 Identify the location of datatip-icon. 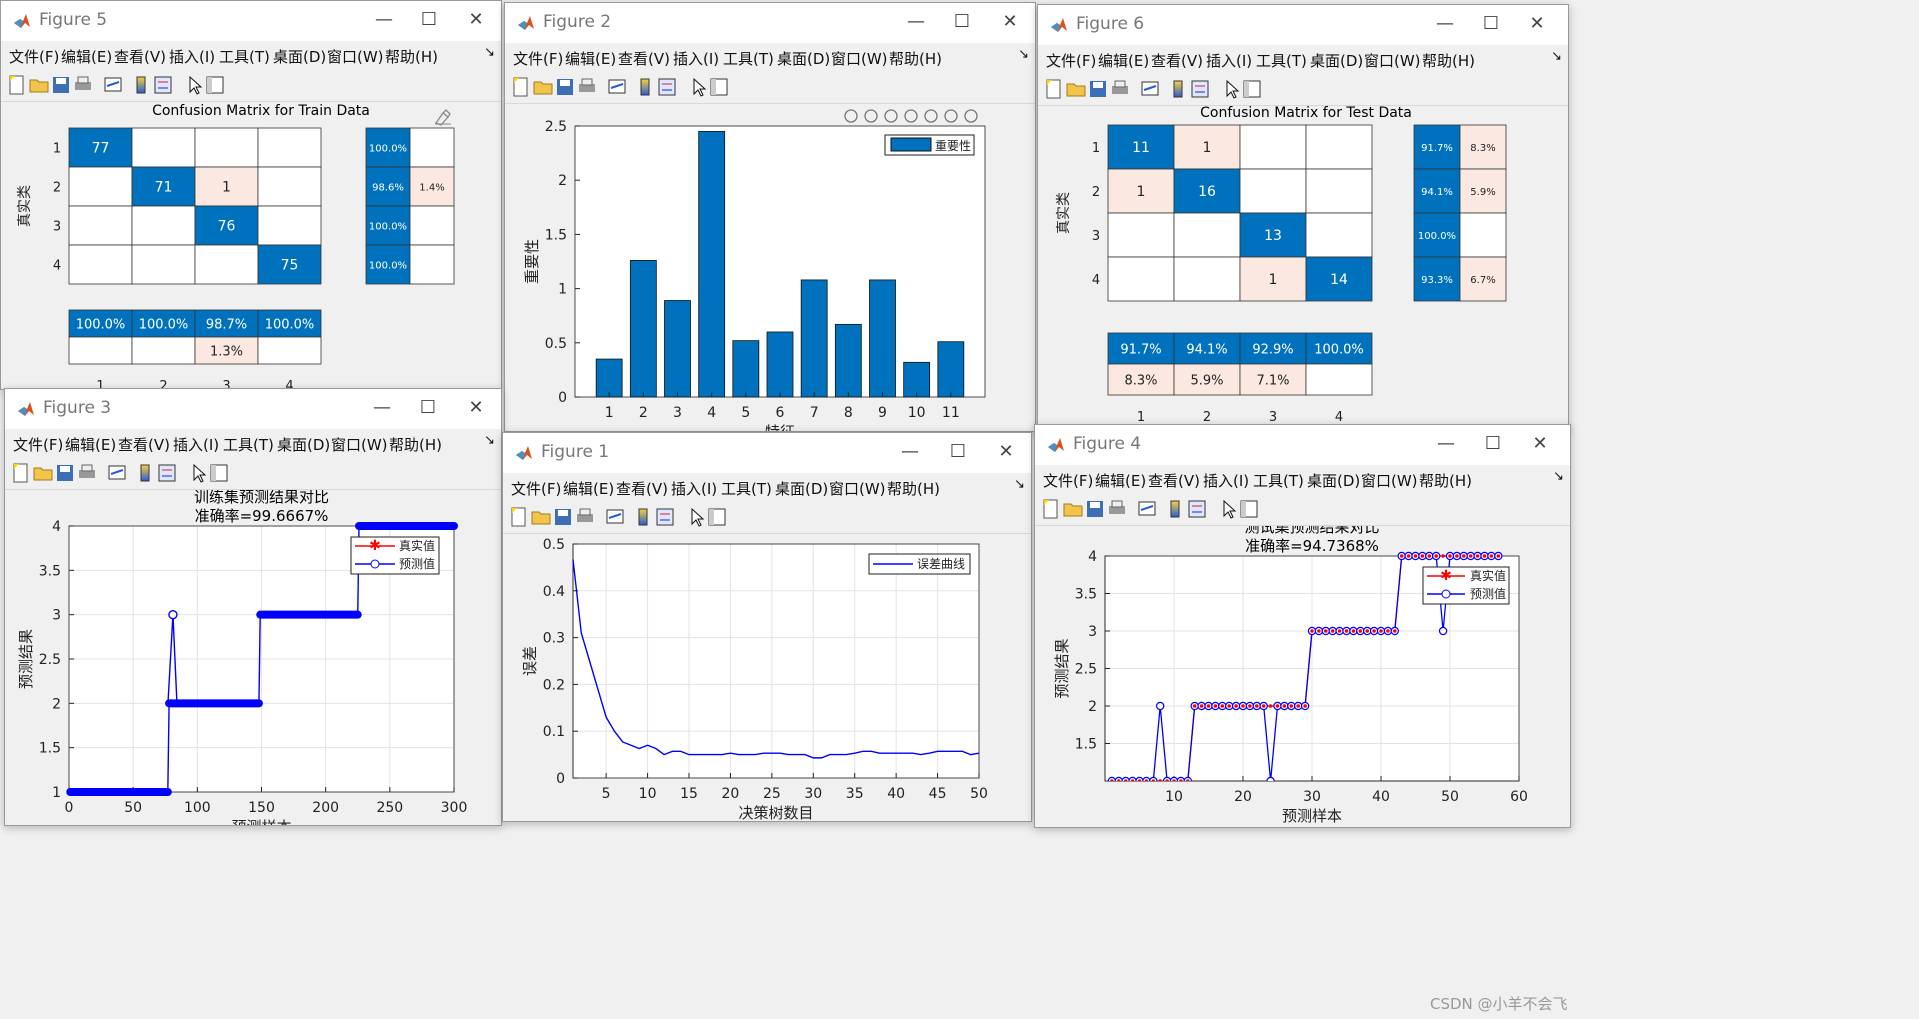
(871, 116).